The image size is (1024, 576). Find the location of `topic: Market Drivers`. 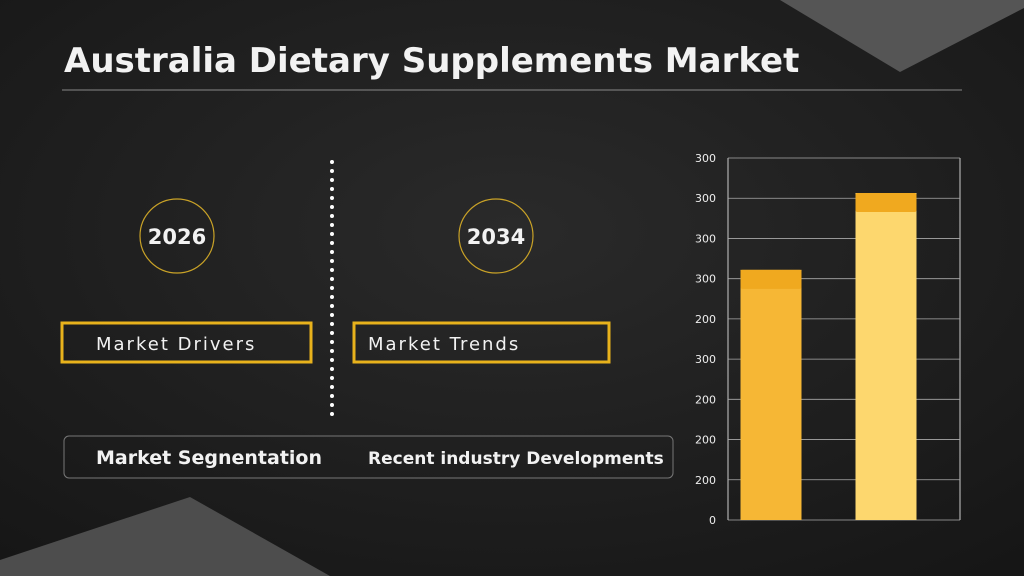

topic: Market Drivers is located at coordinates (176, 344).